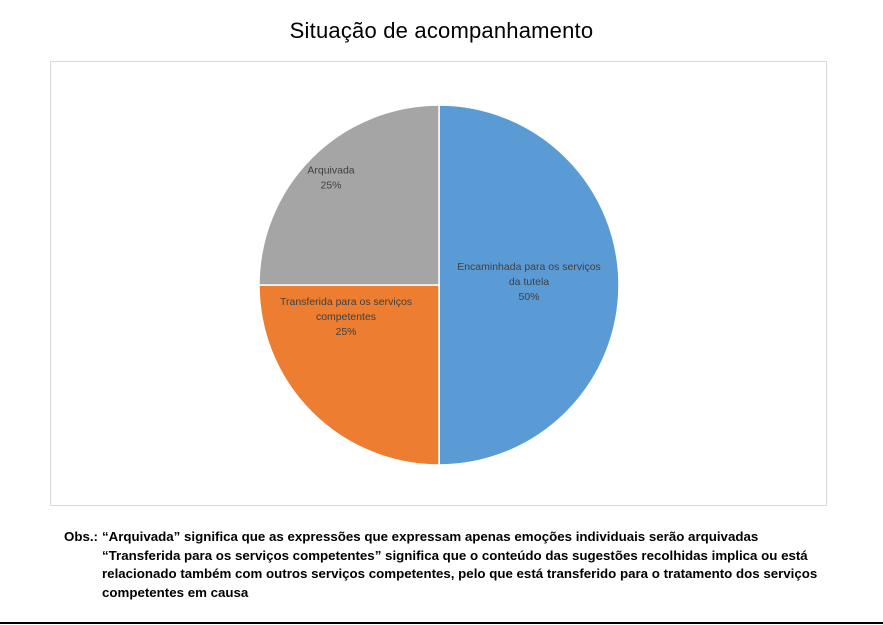 The image size is (883, 625). What do you see at coordinates (441, 623) in the screenshot?
I see `bottom-divider` at bounding box center [441, 623].